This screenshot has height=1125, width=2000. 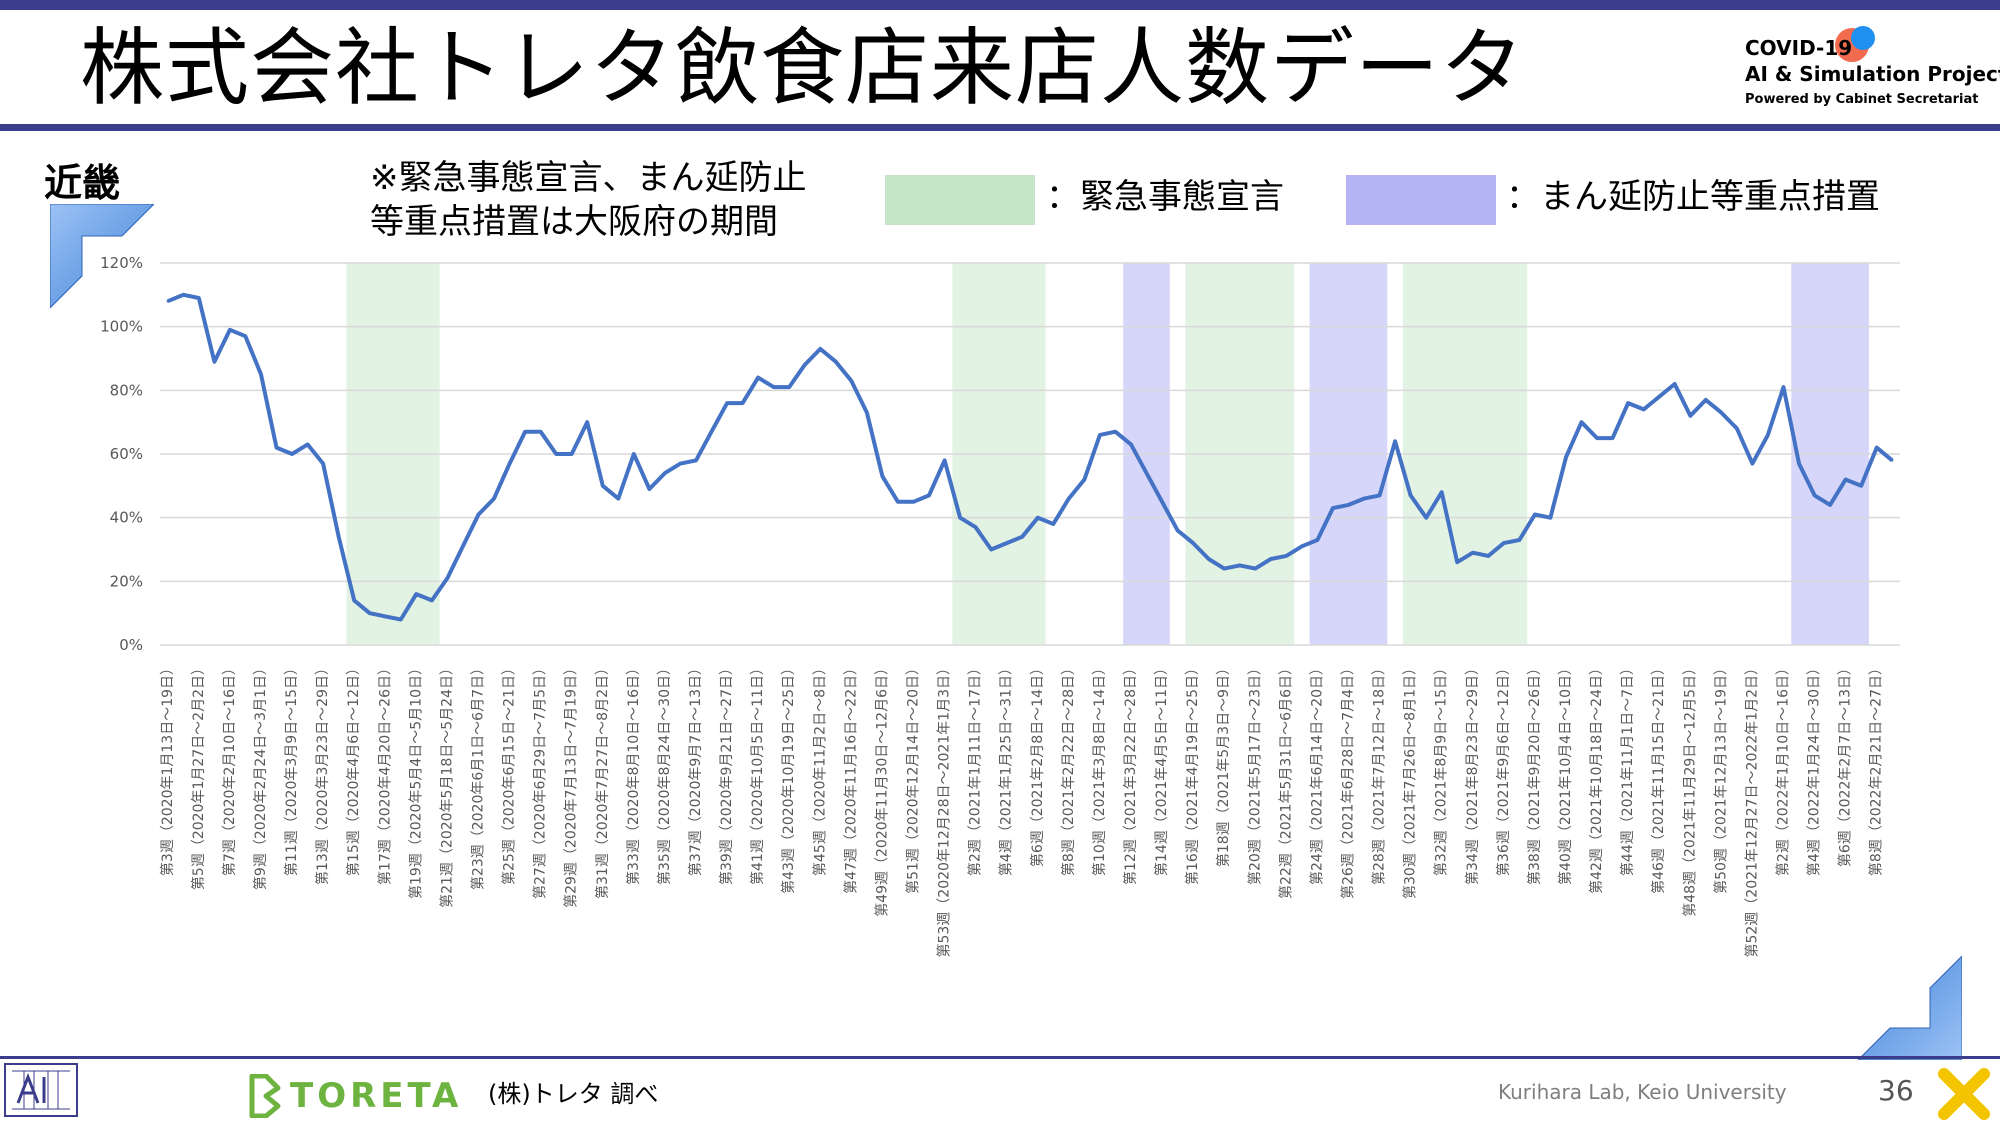 What do you see at coordinates (1720, 777) in the screenshot?
I see `x-tick-label-50: 第50週（2021年12月13日～19日）` at bounding box center [1720, 777].